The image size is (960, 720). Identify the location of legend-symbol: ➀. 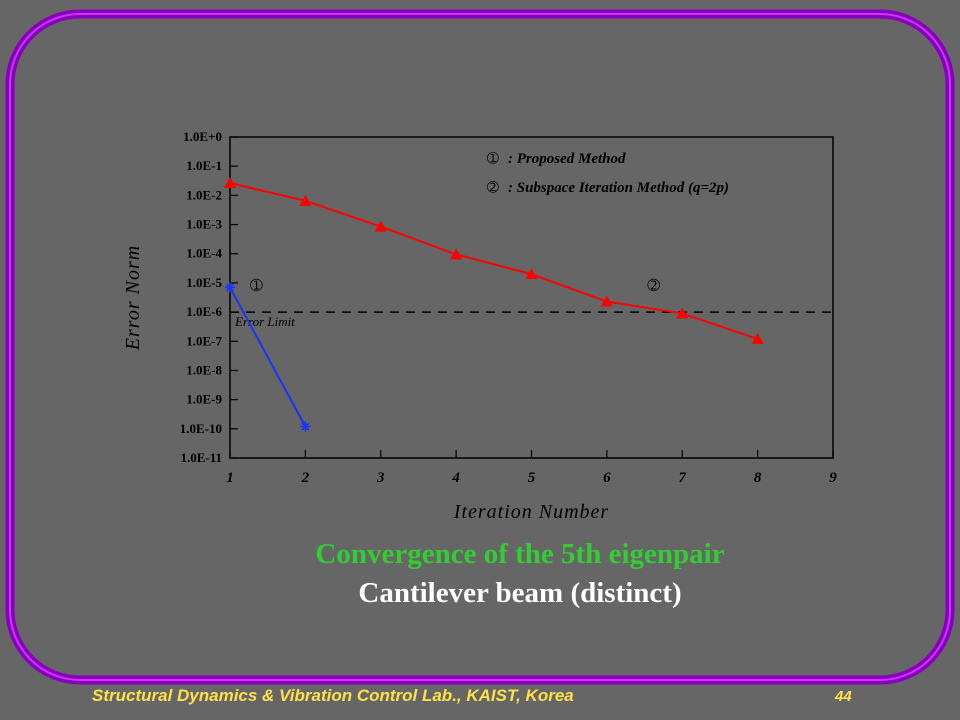
(493, 159).